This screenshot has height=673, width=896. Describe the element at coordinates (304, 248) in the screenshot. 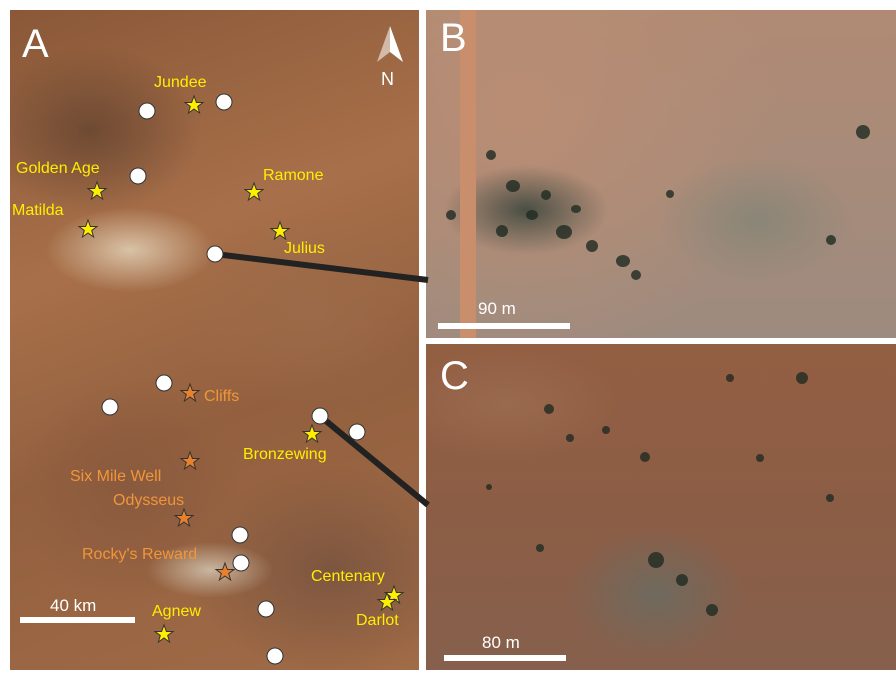

I see `label-julius: Julius` at that location.